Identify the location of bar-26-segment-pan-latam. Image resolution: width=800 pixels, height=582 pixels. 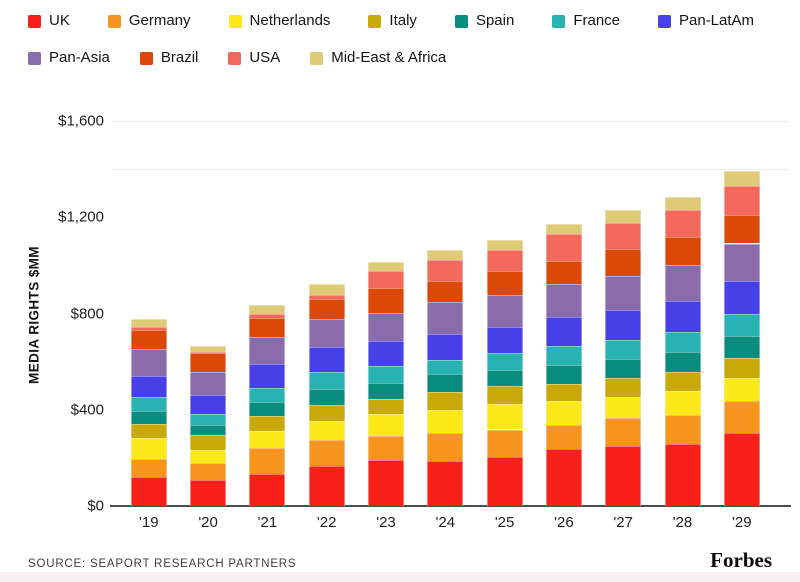
(563, 331).